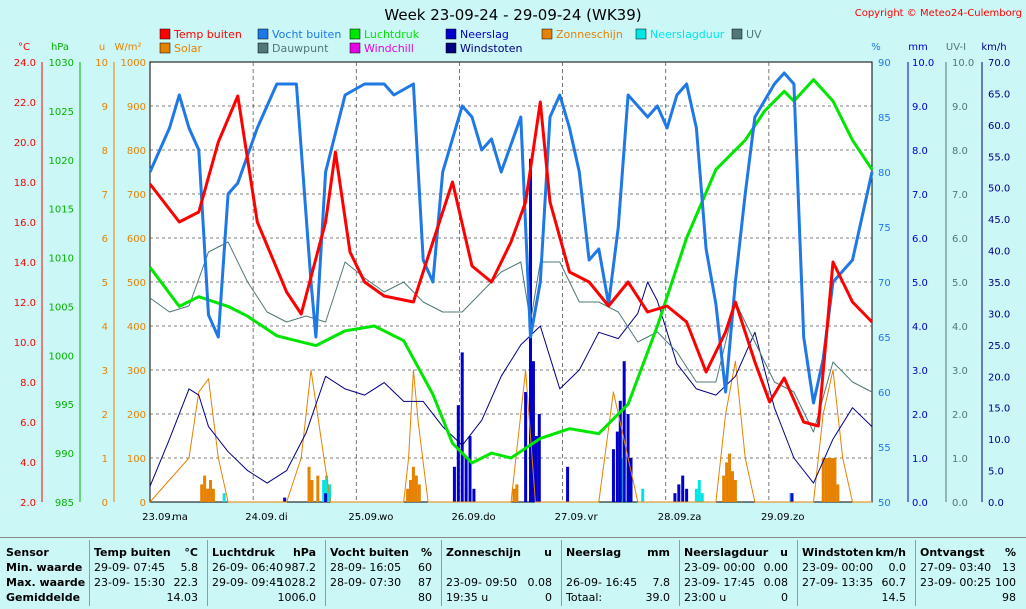  I want to click on stats-time: 26-09- 16:45, so click(602, 582).